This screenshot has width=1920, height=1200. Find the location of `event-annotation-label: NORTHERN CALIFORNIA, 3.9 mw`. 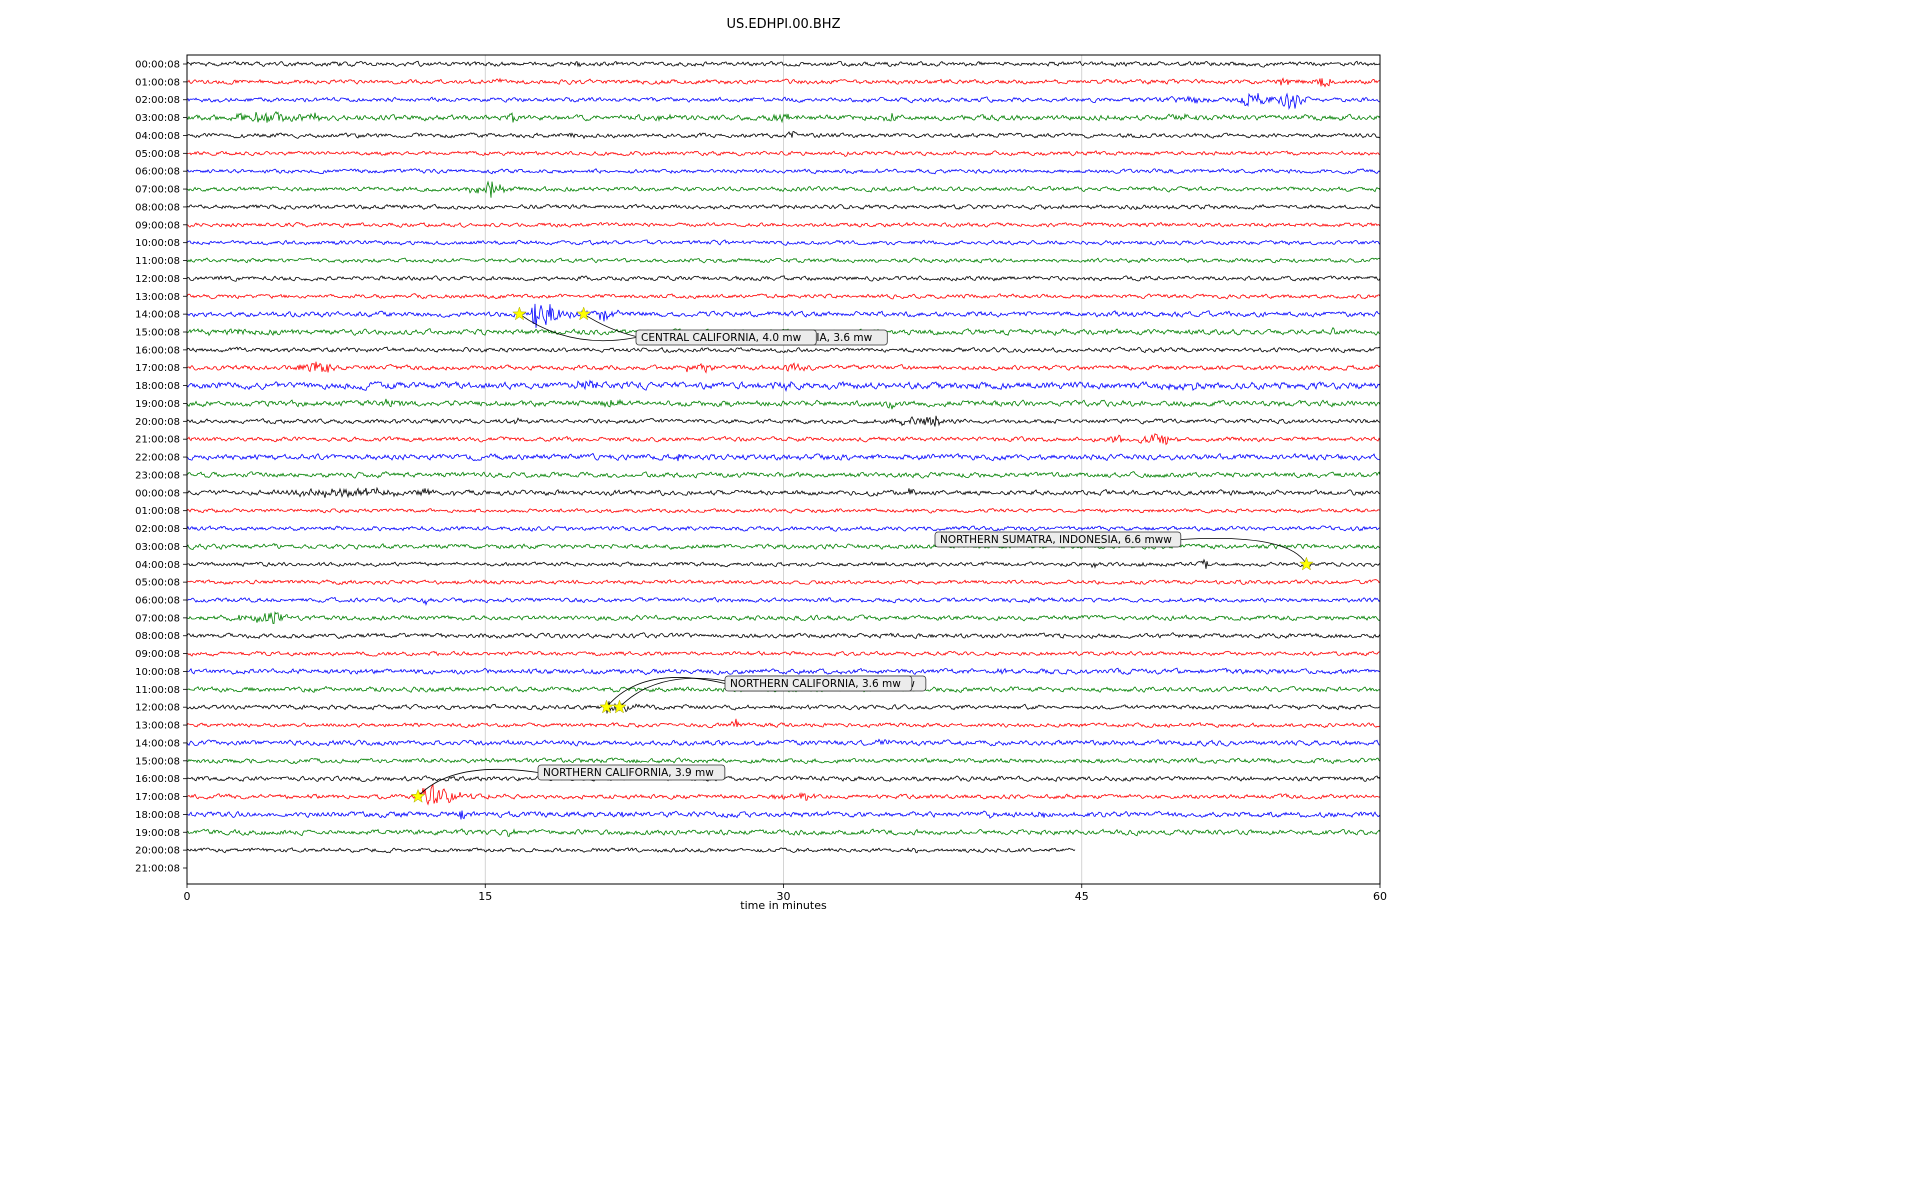

event-annotation-label: NORTHERN CALIFORNIA, 3.9 mw is located at coordinates (628, 773).